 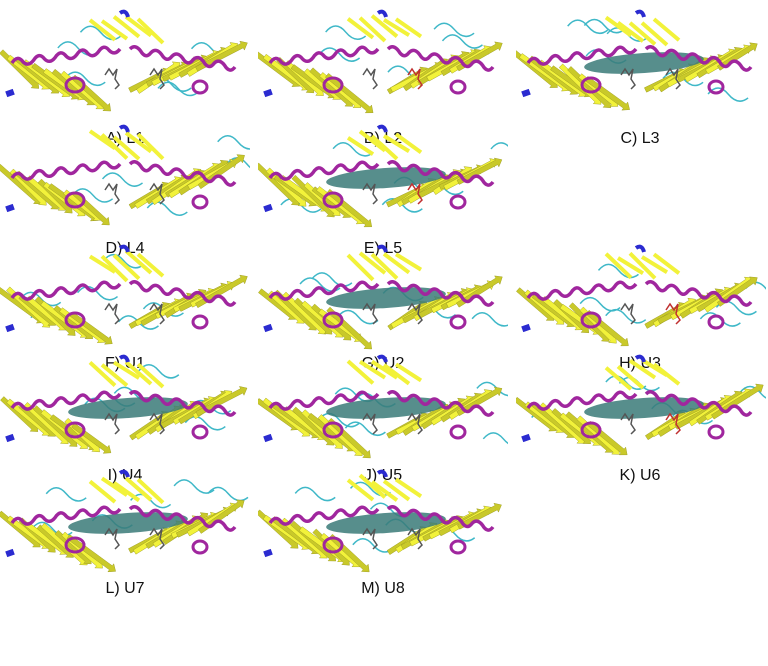 I want to click on panel-label: L) U7, so click(x=125, y=588).